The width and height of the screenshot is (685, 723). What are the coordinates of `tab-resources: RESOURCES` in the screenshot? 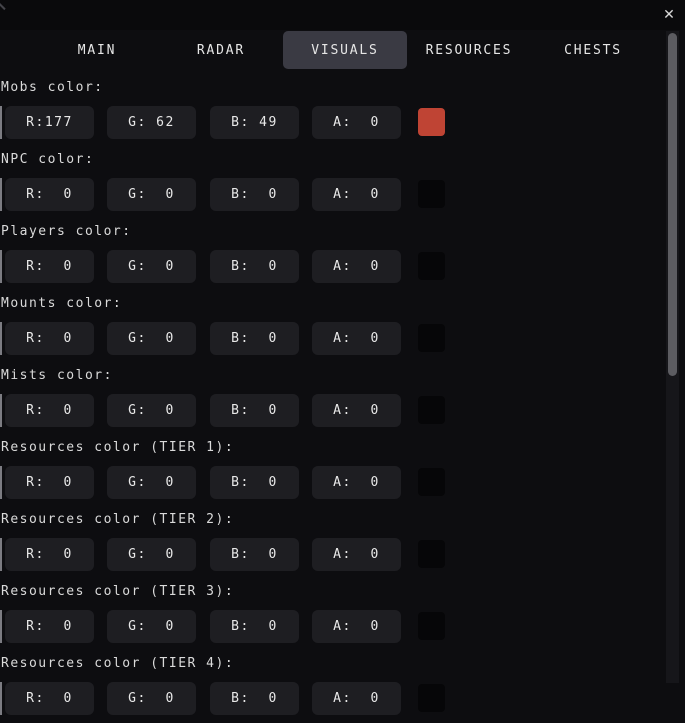 It's located at (469, 50).